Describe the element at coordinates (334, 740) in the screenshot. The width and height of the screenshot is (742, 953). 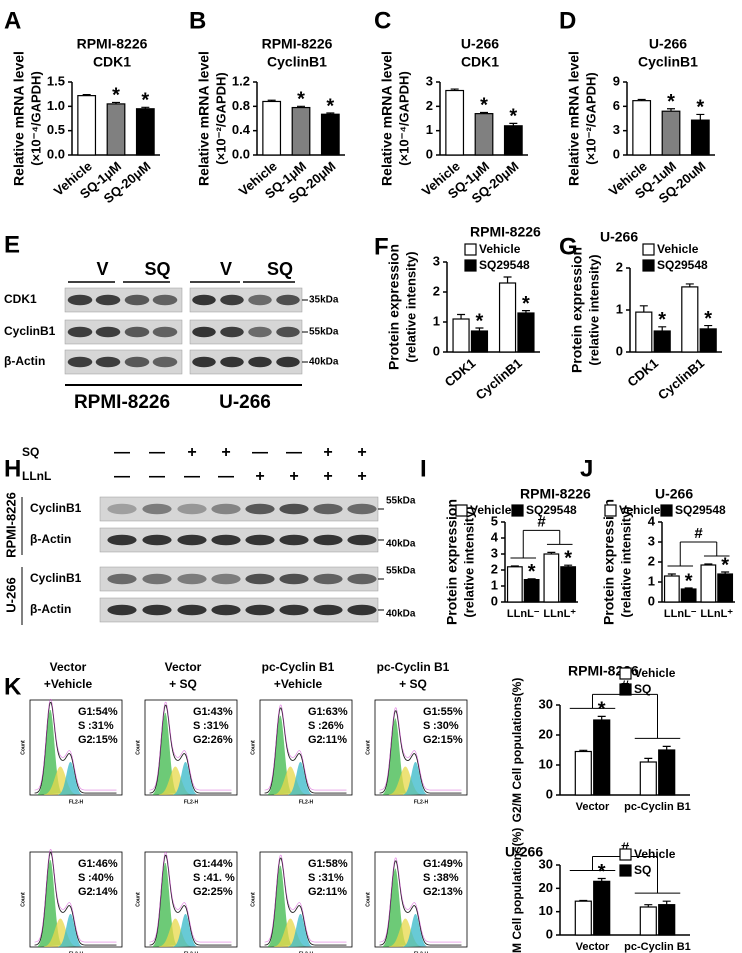
I see `flow-percent: :11%` at that location.